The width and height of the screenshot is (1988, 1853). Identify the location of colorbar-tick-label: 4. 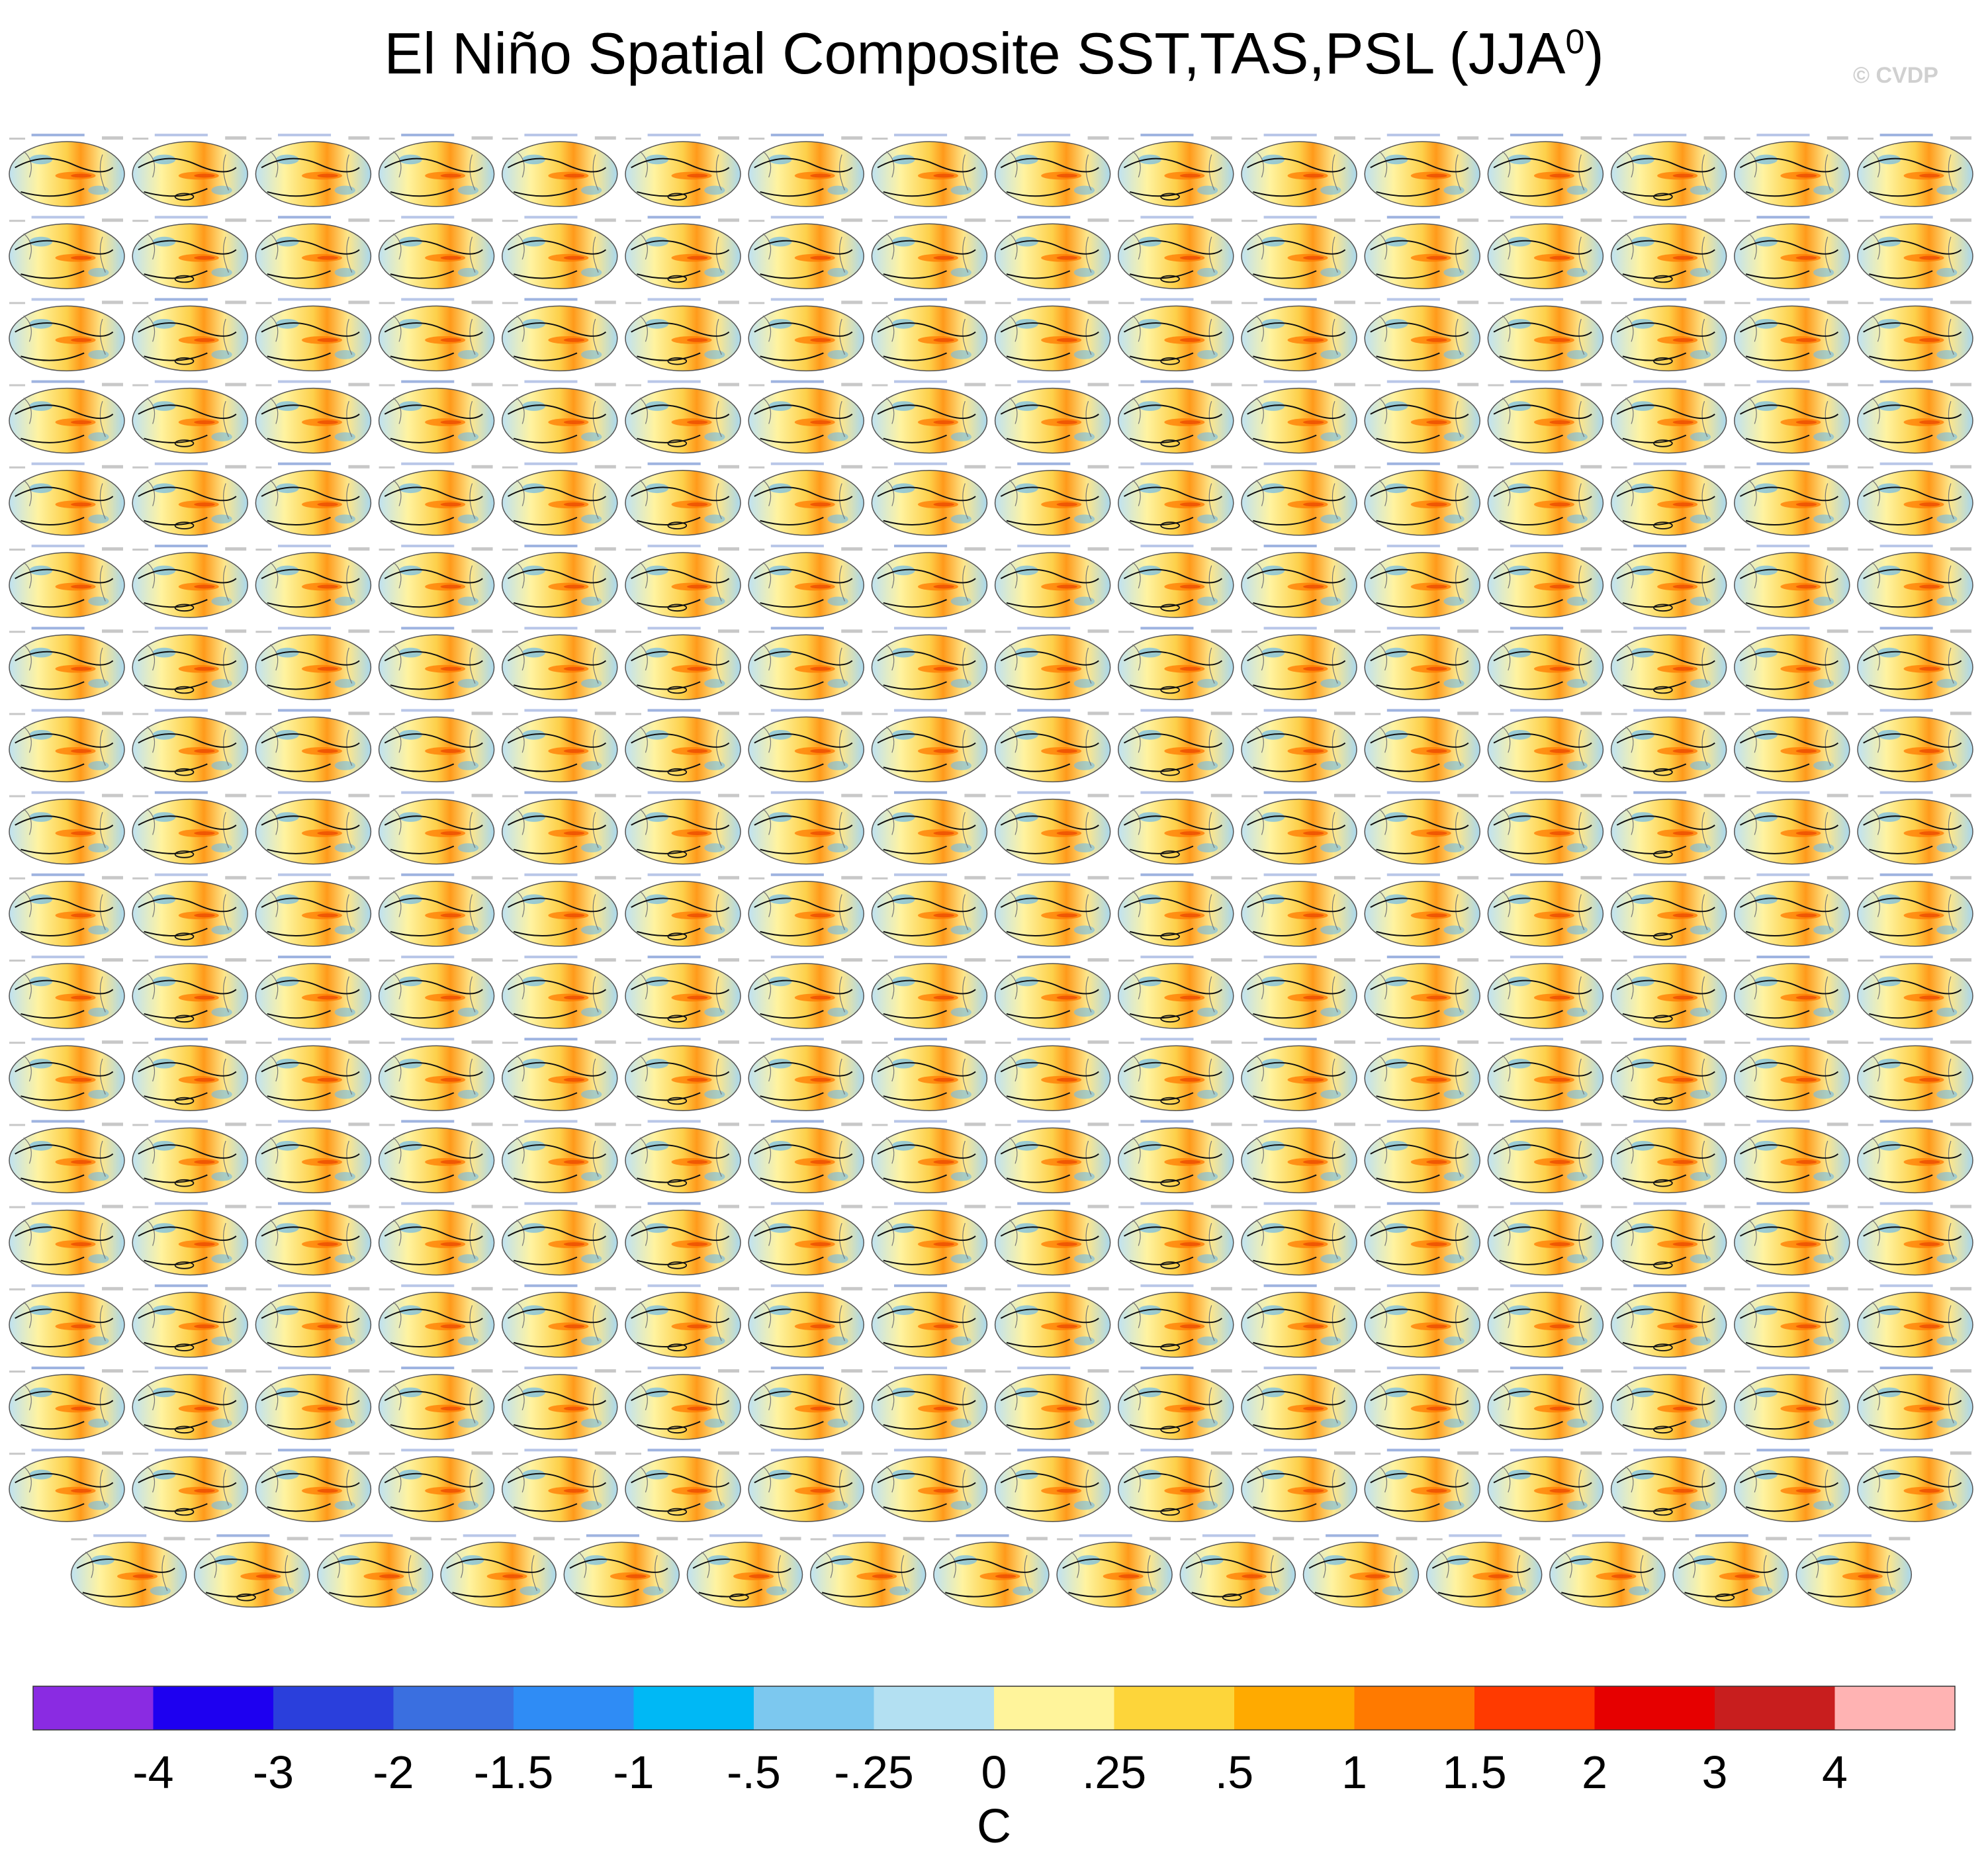
(1835, 1772).